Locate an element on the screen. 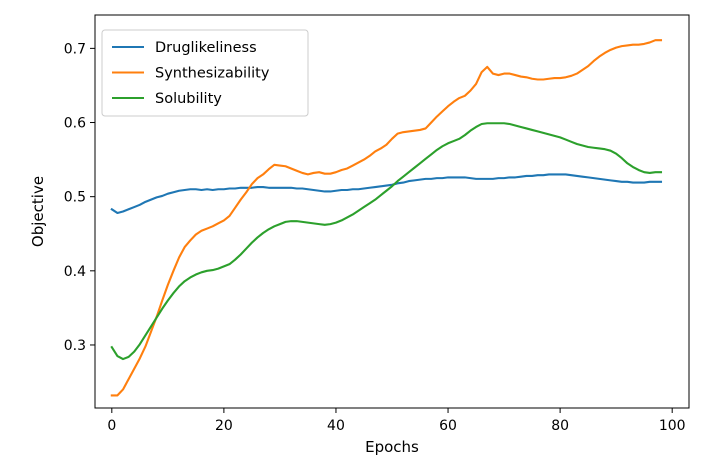 This screenshot has height=468, width=704. x-tick-label: 60 is located at coordinates (448, 426).